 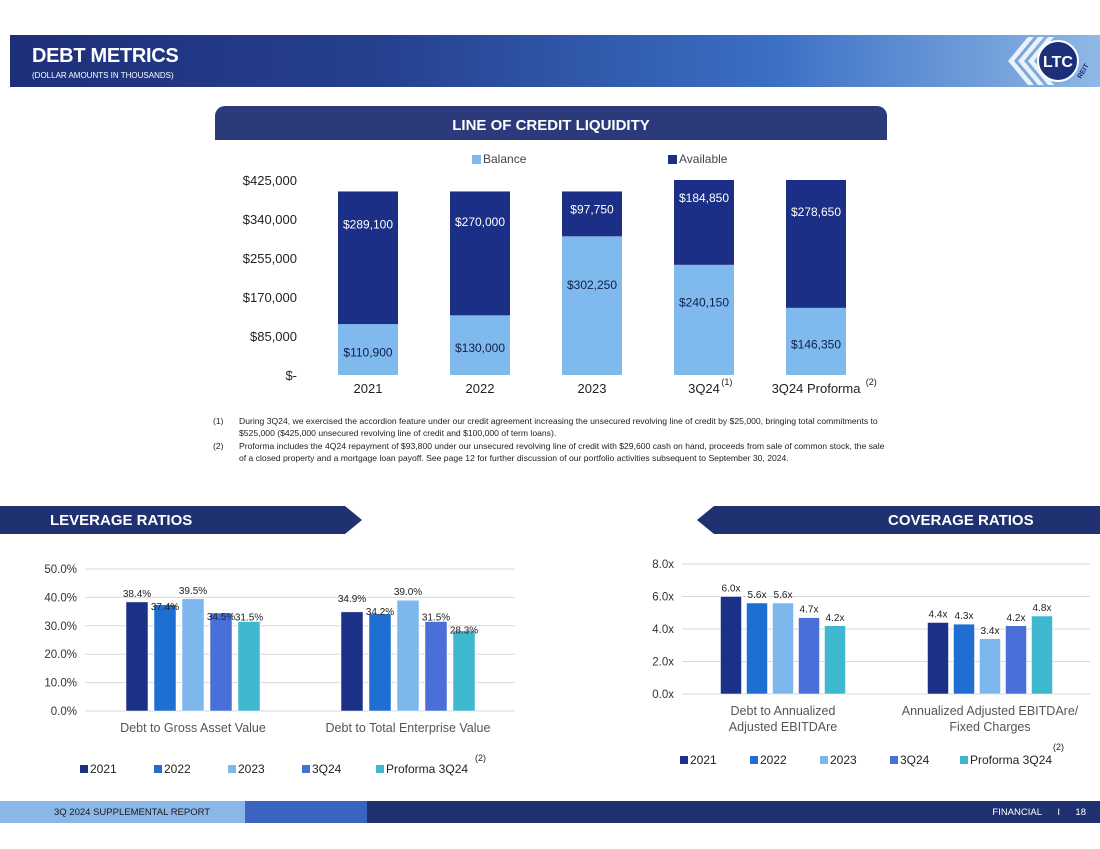 What do you see at coordinates (60, 655) in the screenshot?
I see `y-tick-label: 20.0%` at bounding box center [60, 655].